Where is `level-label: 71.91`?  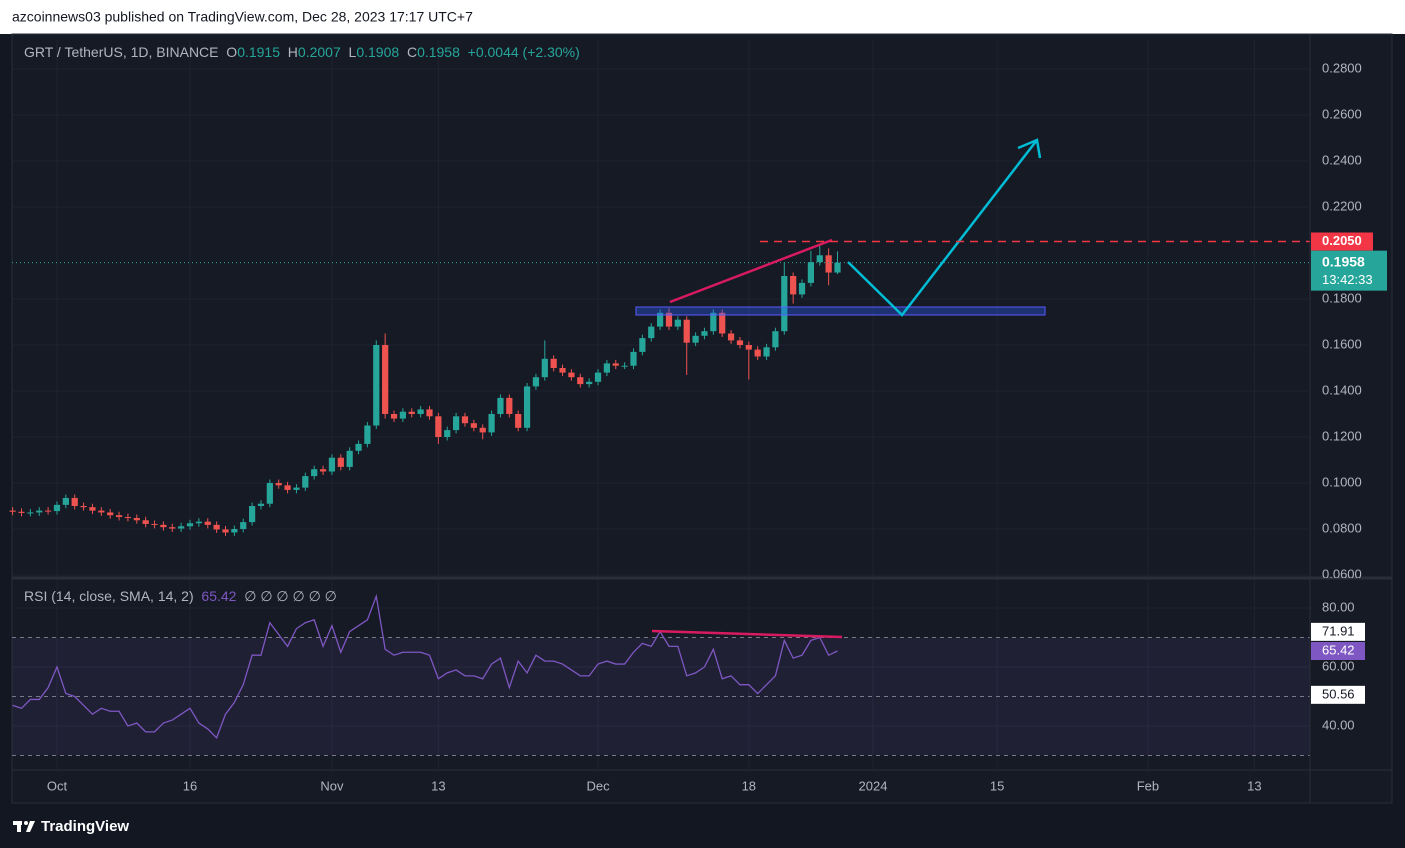 level-label: 71.91 is located at coordinates (1338, 630).